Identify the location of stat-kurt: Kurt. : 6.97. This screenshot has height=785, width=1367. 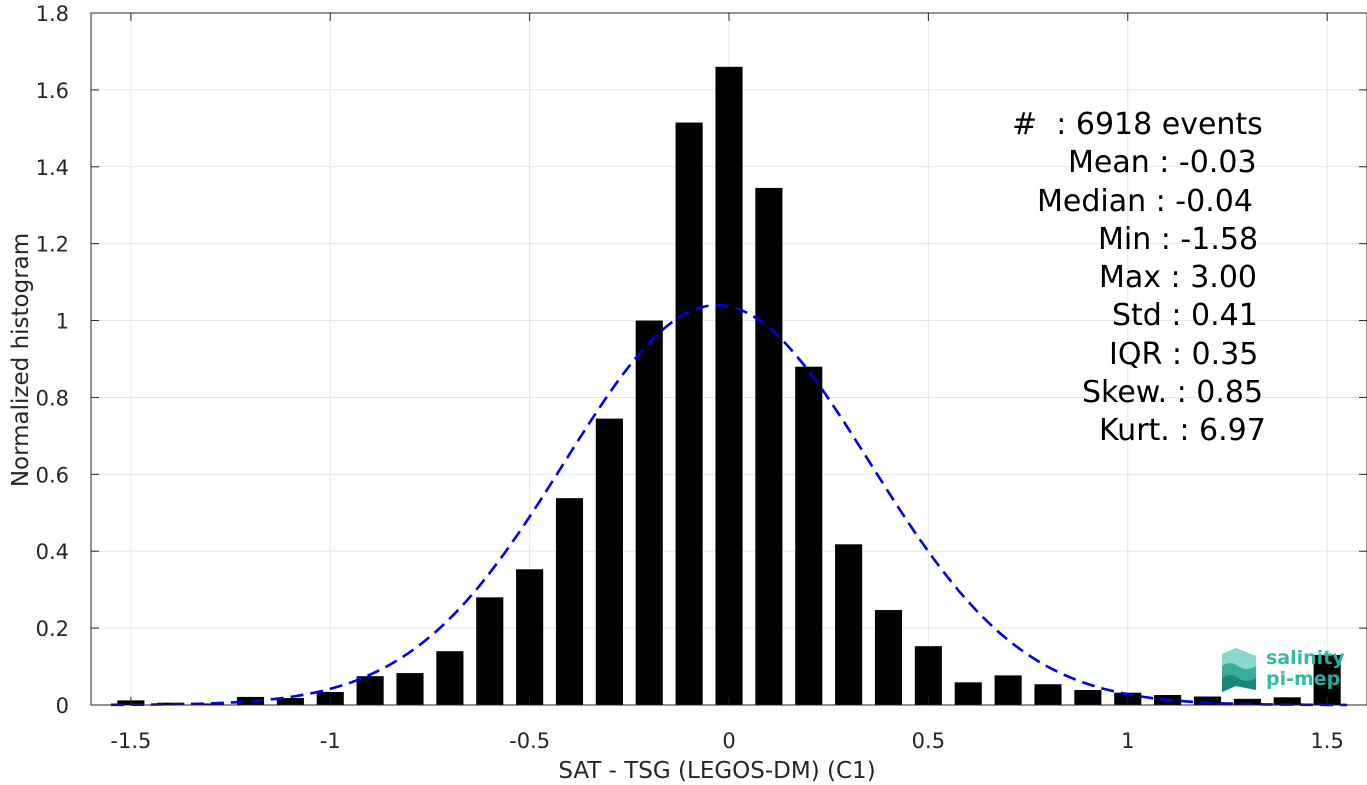
(1182, 431).